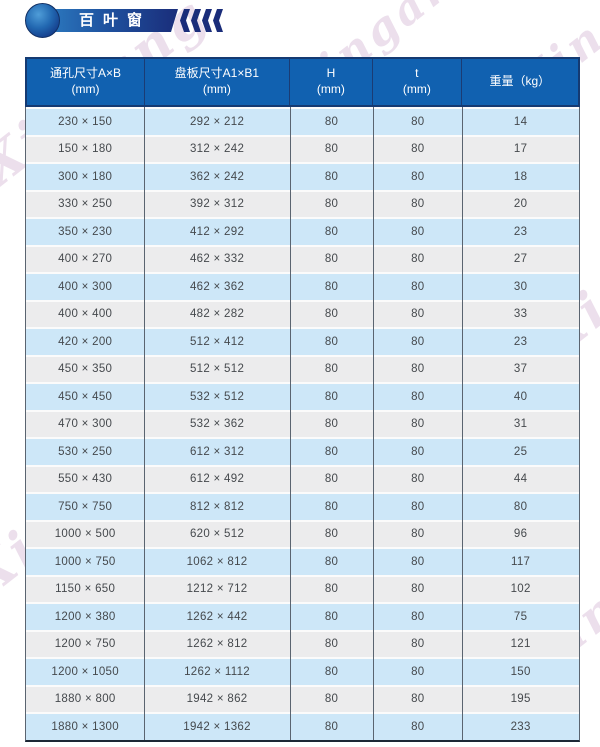 The width and height of the screenshot is (600, 747). I want to click on table-row: 1200 × 1050 1262 × 1112 80 80 150, so click(302, 671).